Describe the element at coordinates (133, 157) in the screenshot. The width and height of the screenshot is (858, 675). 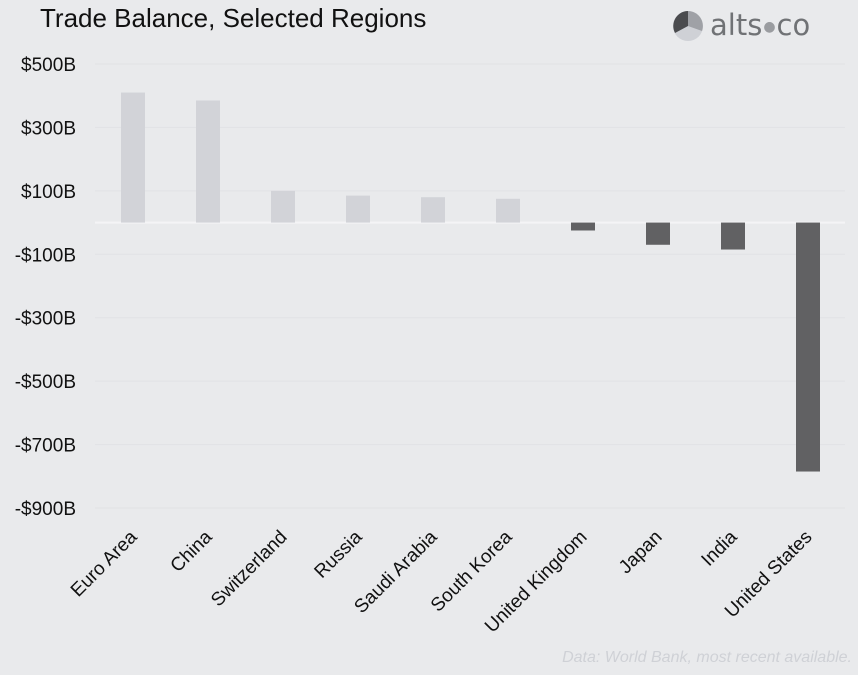
I see `bar-euro-area` at that location.